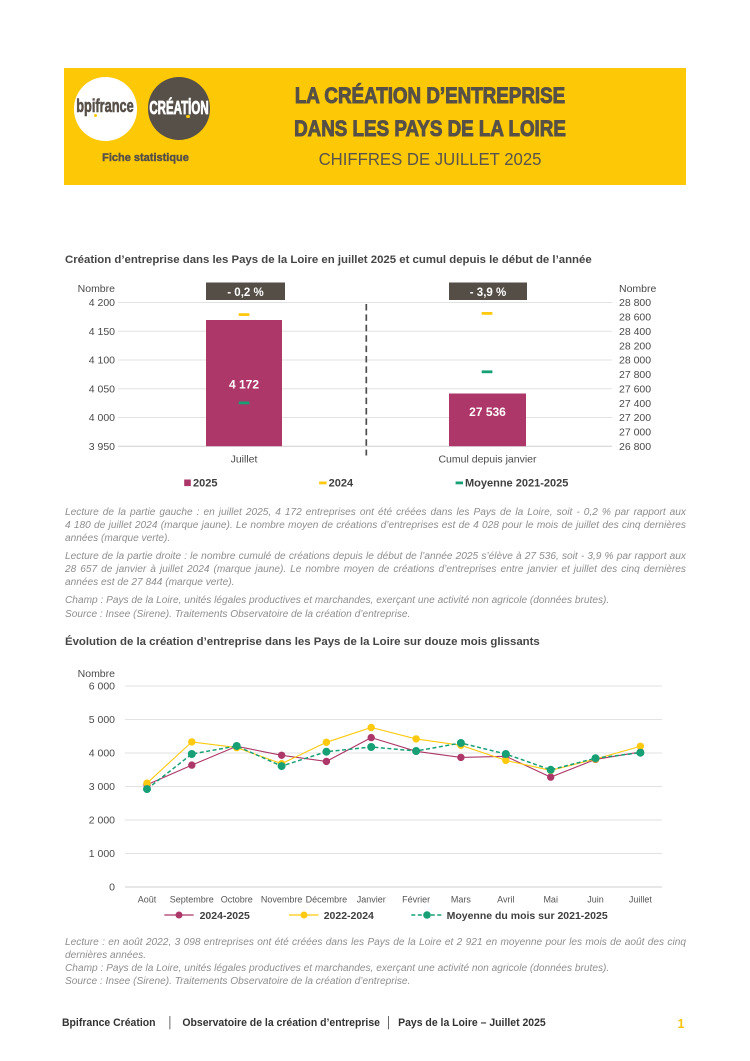 This screenshot has width=750, height=1061. Describe the element at coordinates (245, 293) in the screenshot. I see `svg-text: - 0,2 %` at that location.